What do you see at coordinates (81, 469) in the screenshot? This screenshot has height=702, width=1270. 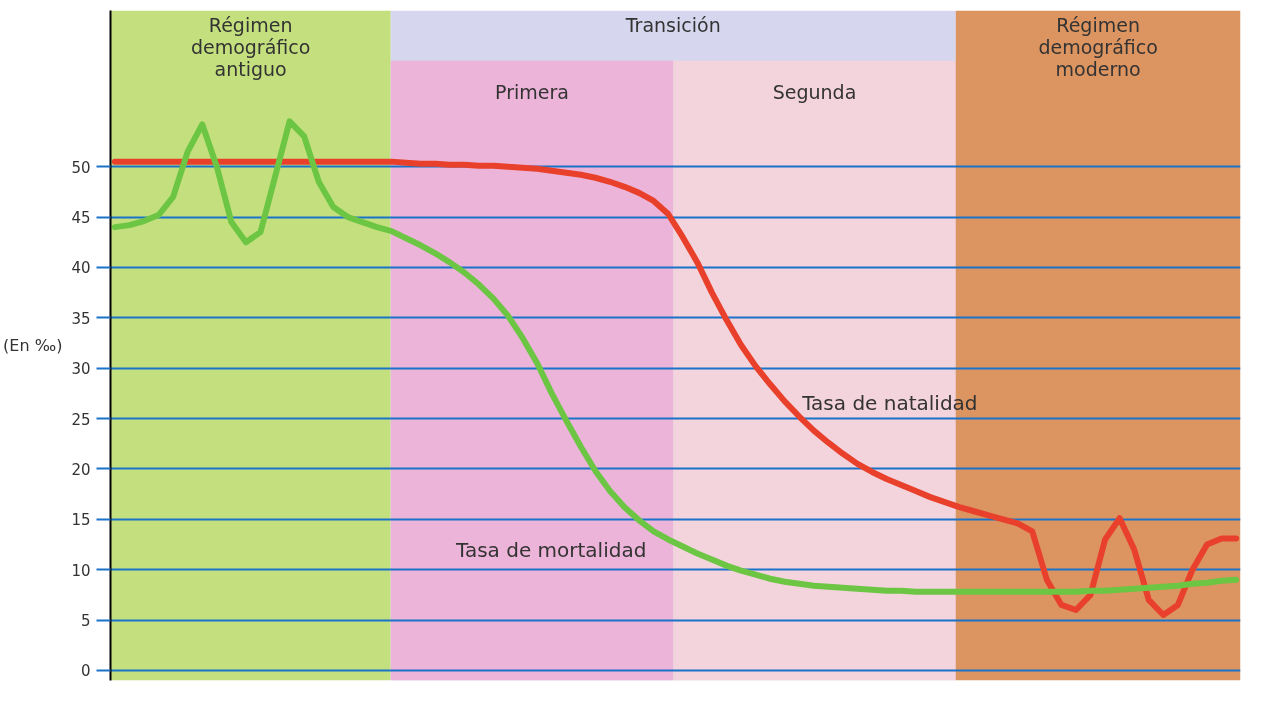 I see `y-tick-label: 20` at bounding box center [81, 469].